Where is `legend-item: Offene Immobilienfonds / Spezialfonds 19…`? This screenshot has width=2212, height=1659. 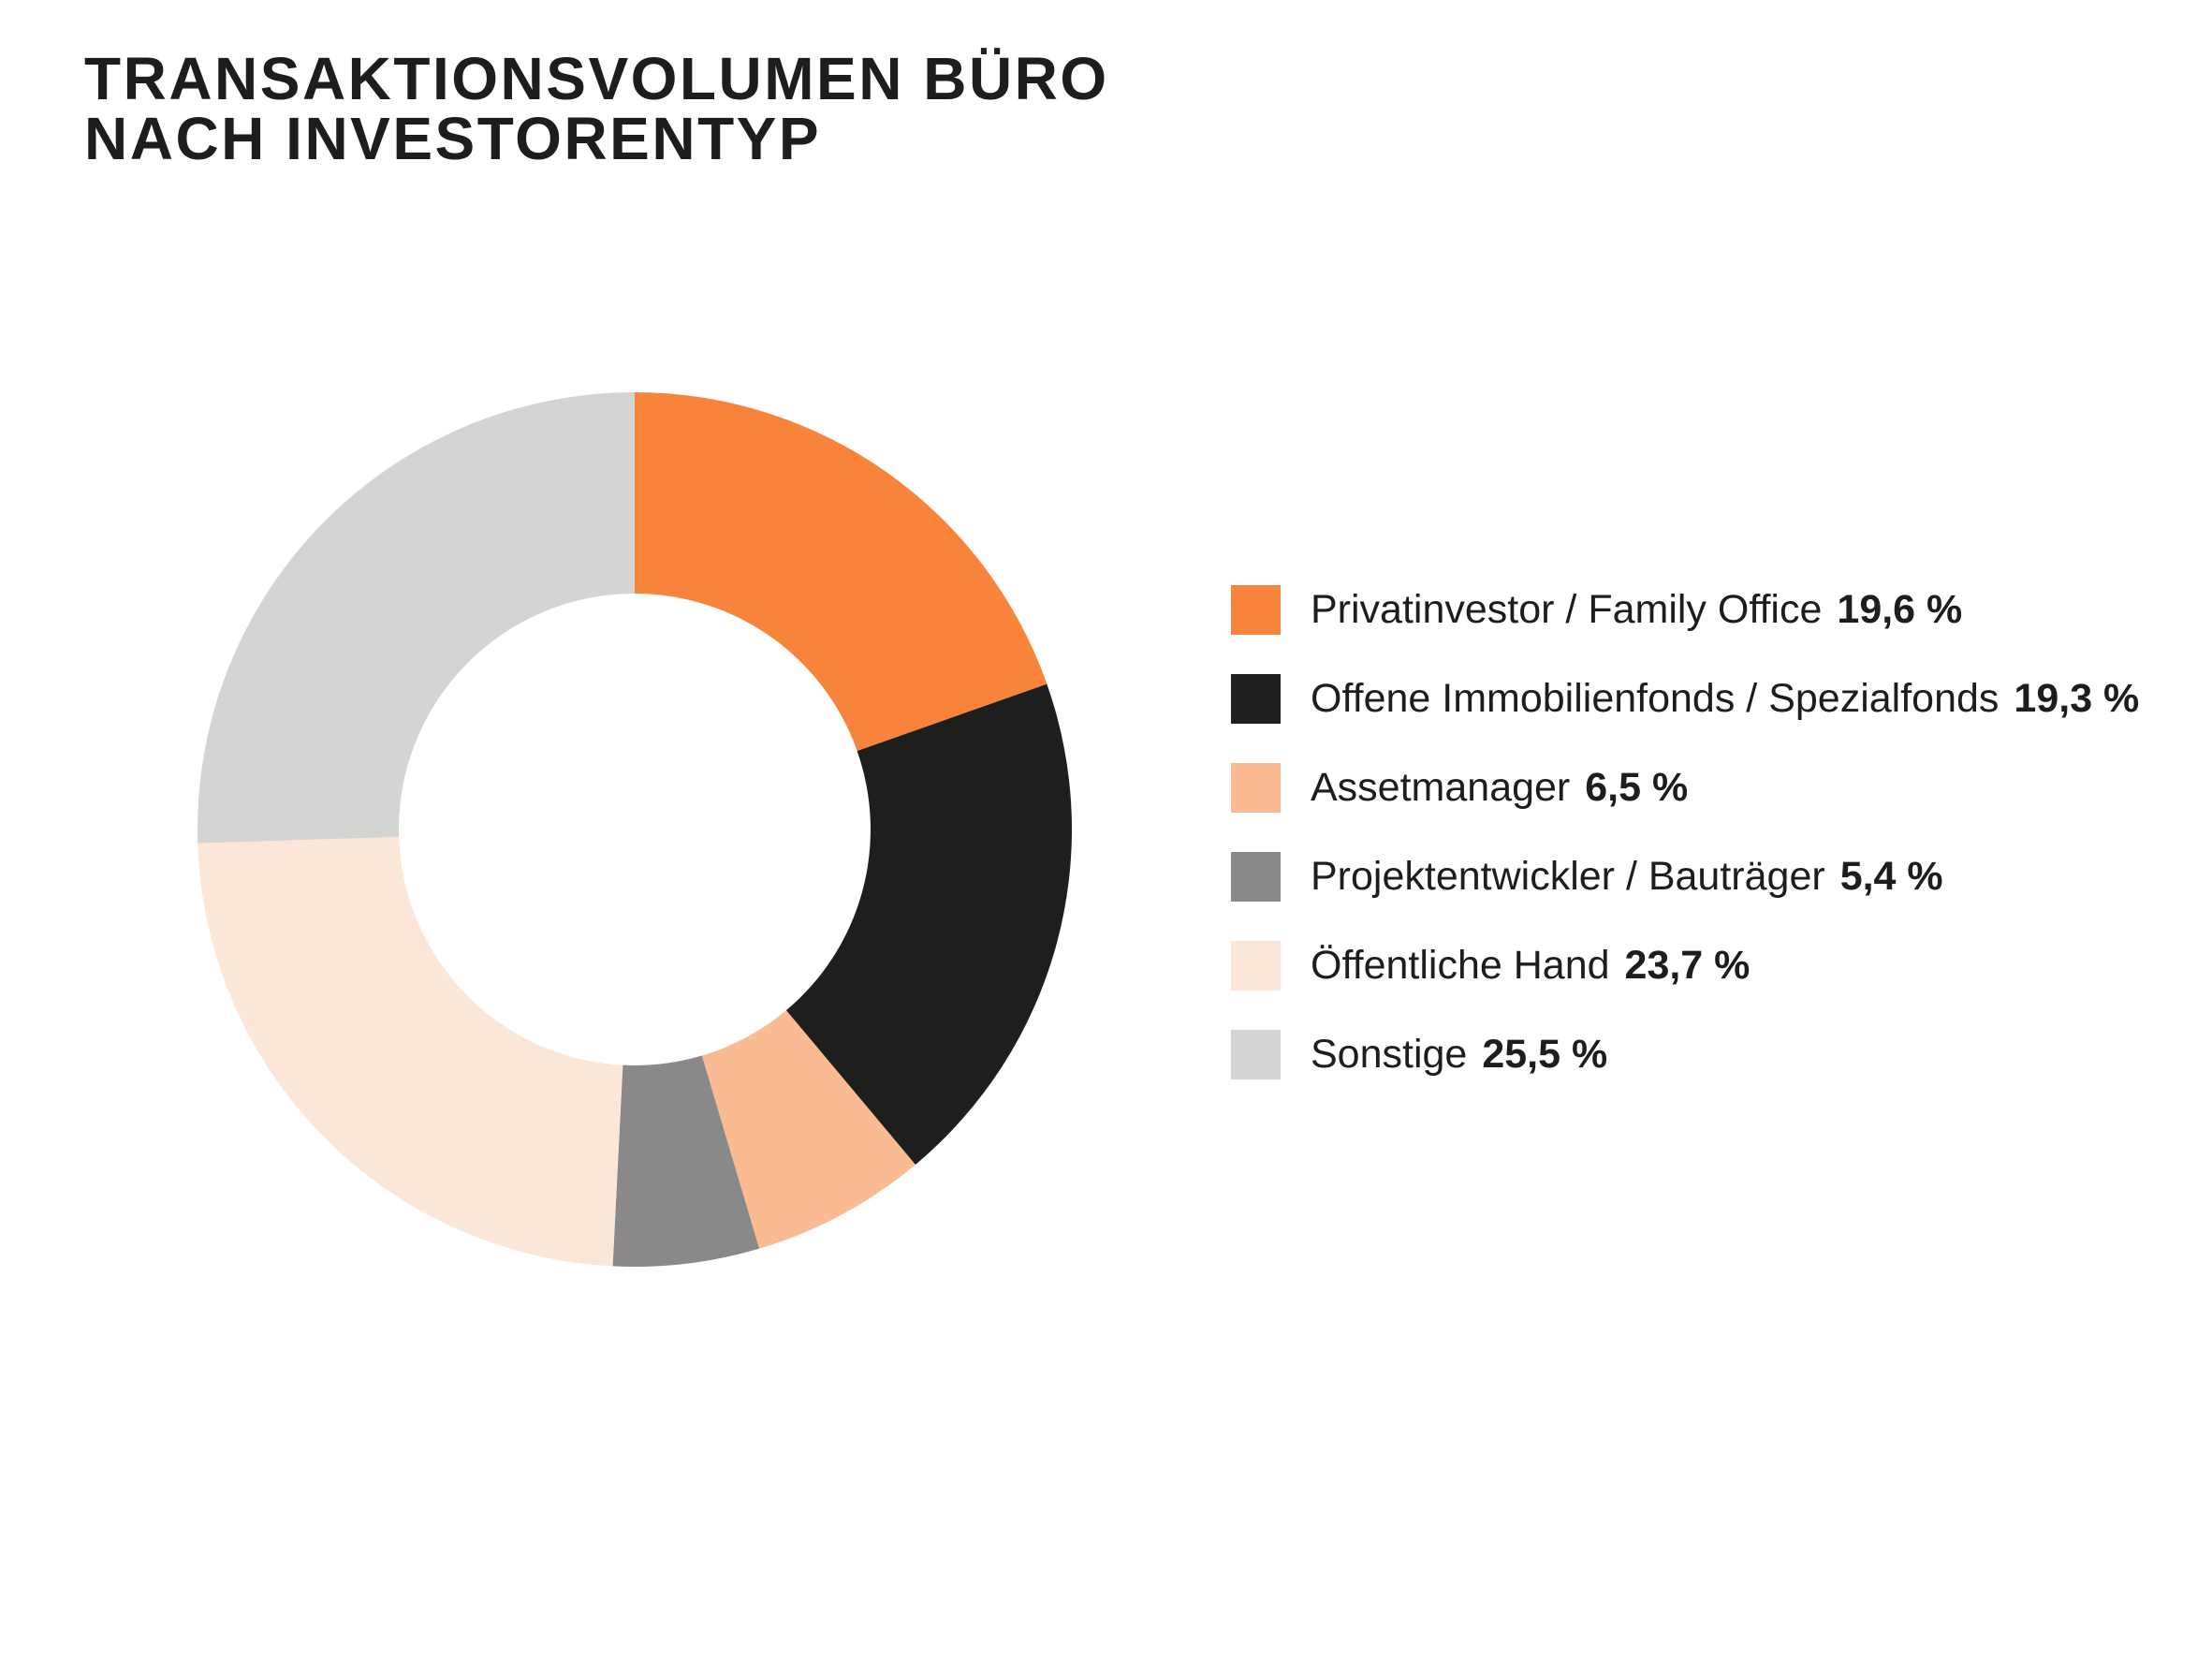 legend-item: Offene Immobilienfonds / Spezialfonds 19… is located at coordinates (1685, 699).